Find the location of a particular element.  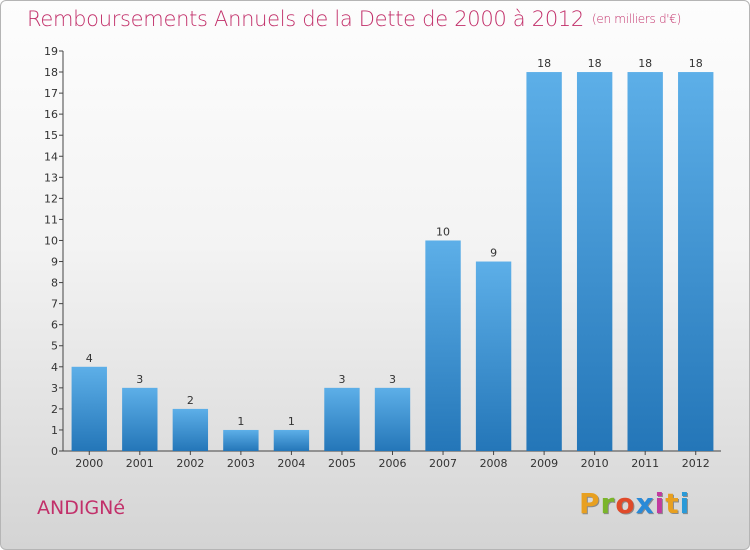

place-name: ANDIGNé is located at coordinates (81, 508).